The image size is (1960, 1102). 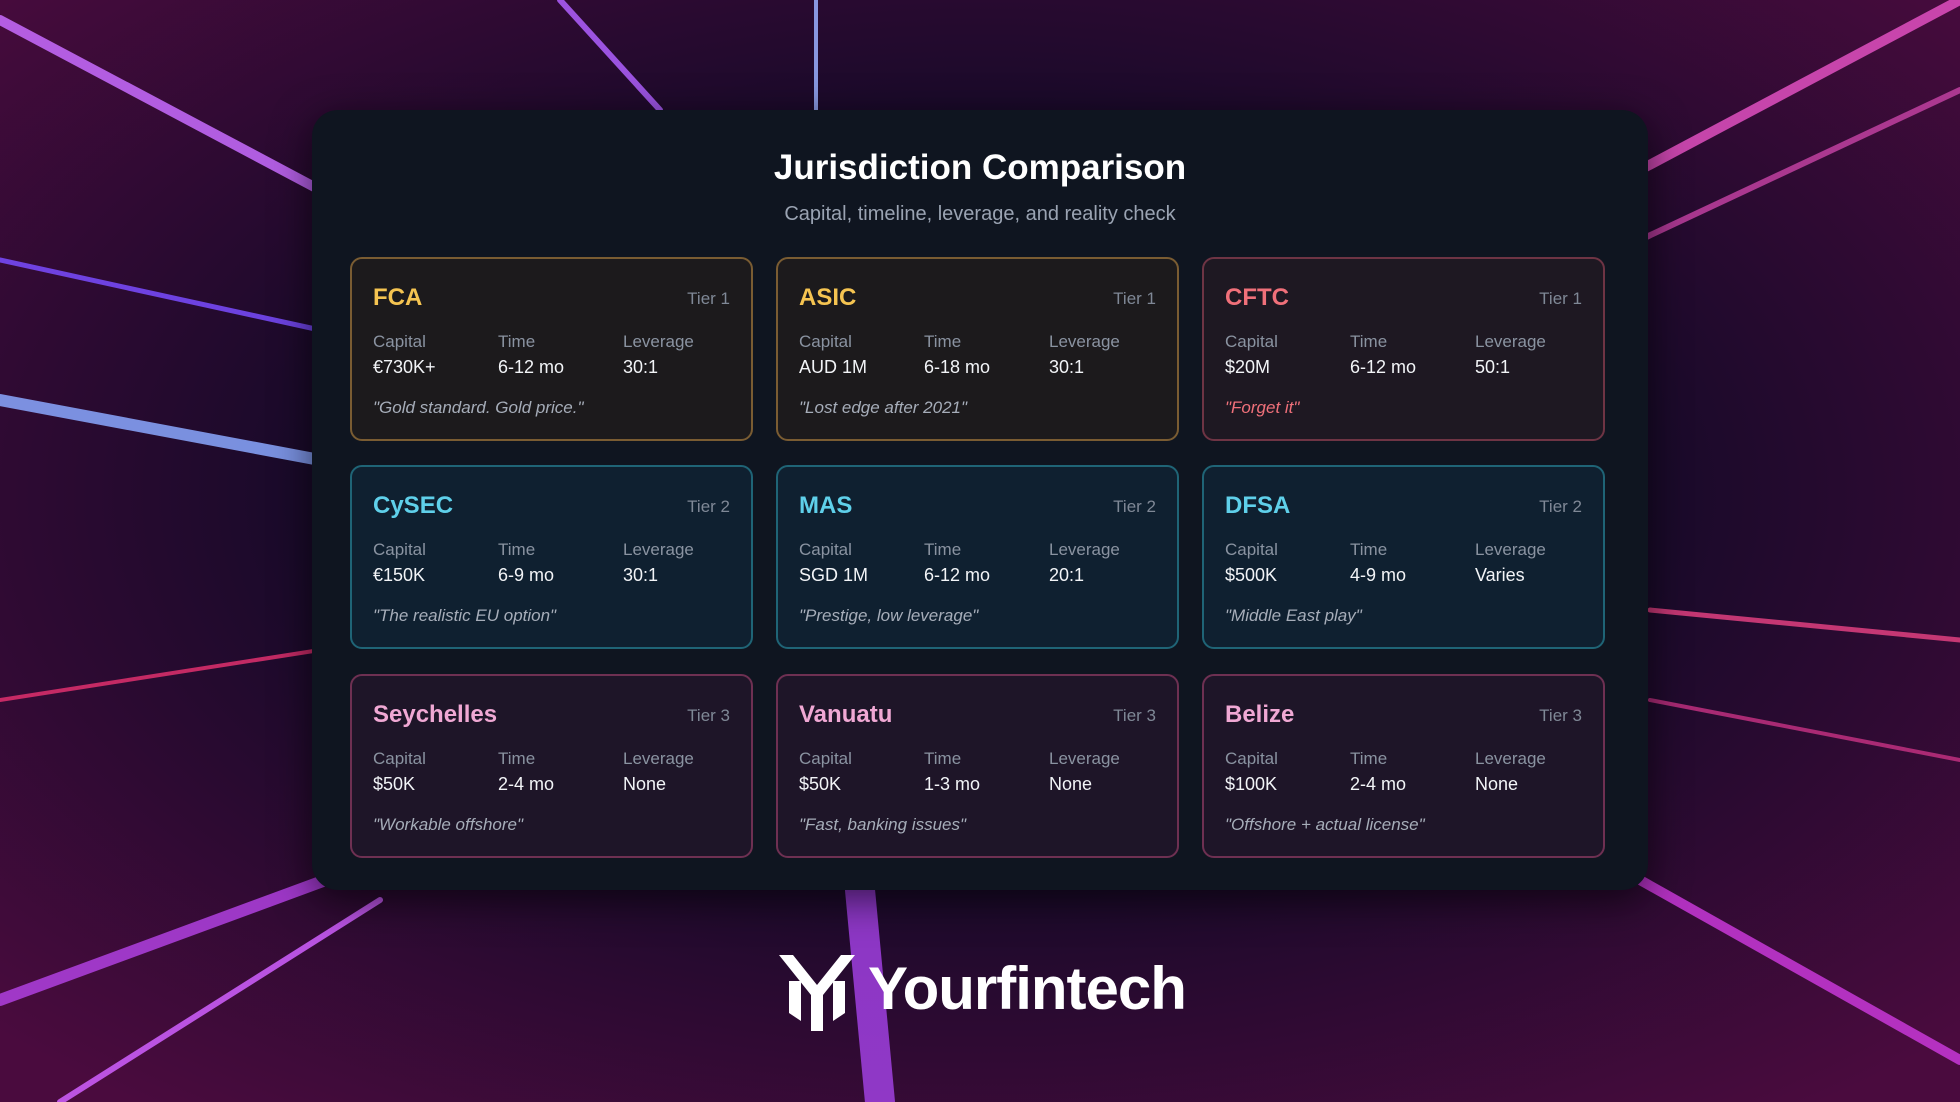 I want to click on field-value: SGD 1M, so click(x=834, y=575).